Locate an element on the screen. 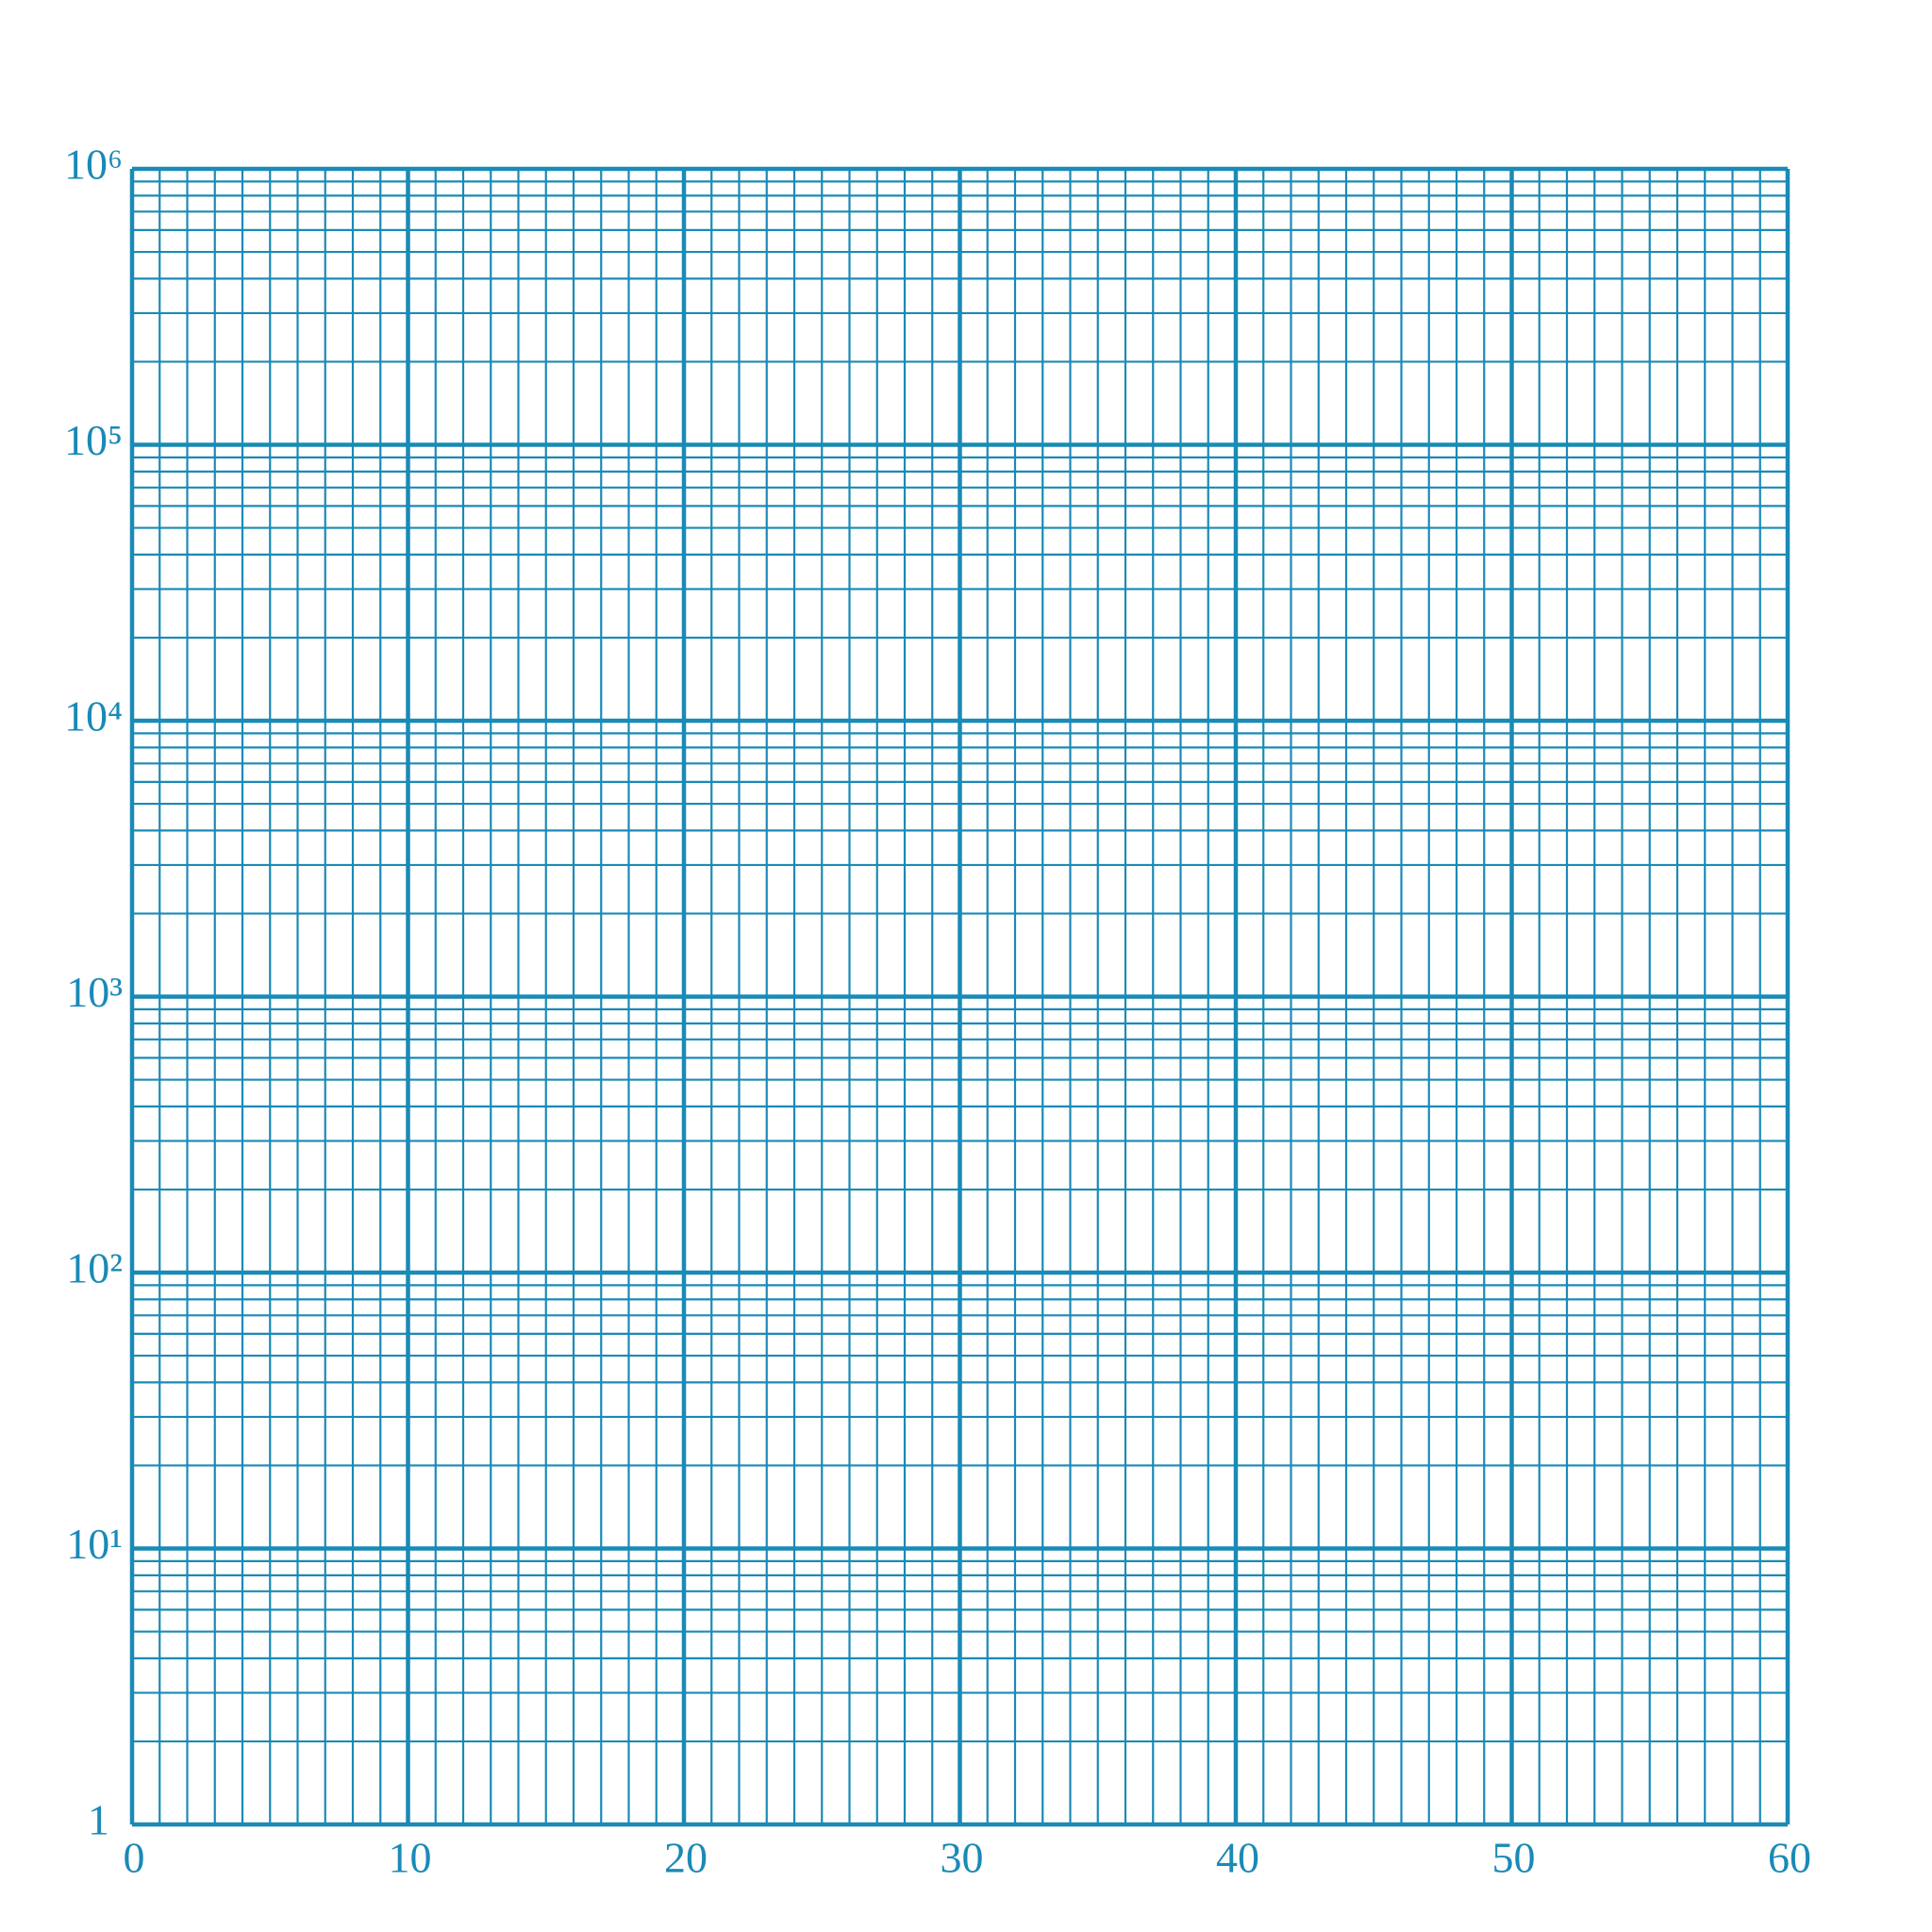 This screenshot has height=1932, width=1932. y-tick-label: 10⁶ is located at coordinates (94, 165).